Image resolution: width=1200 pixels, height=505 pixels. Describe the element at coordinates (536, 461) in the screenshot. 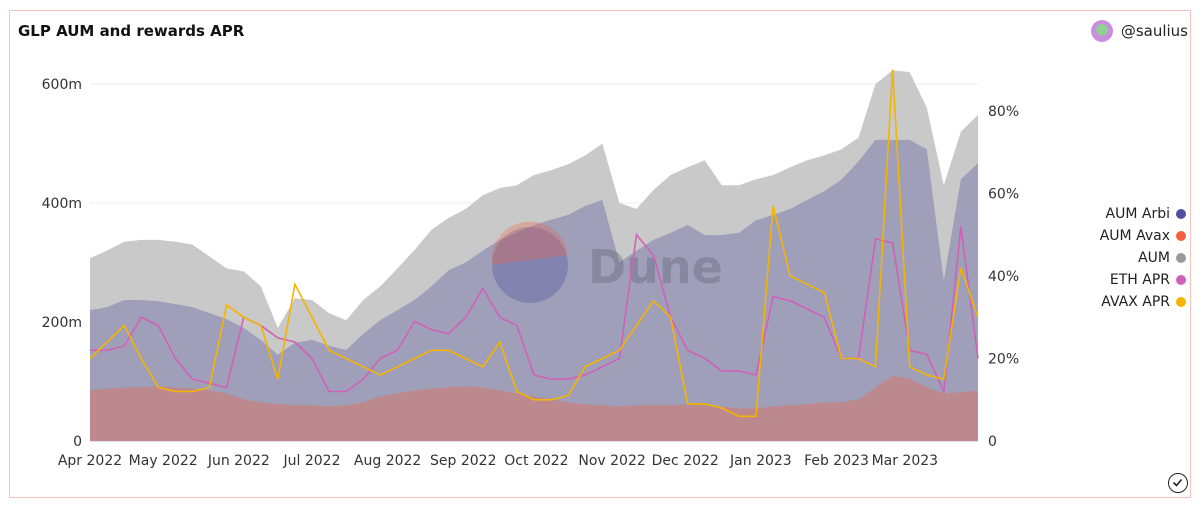

I see `x-tick-label: Oct 2022` at that location.